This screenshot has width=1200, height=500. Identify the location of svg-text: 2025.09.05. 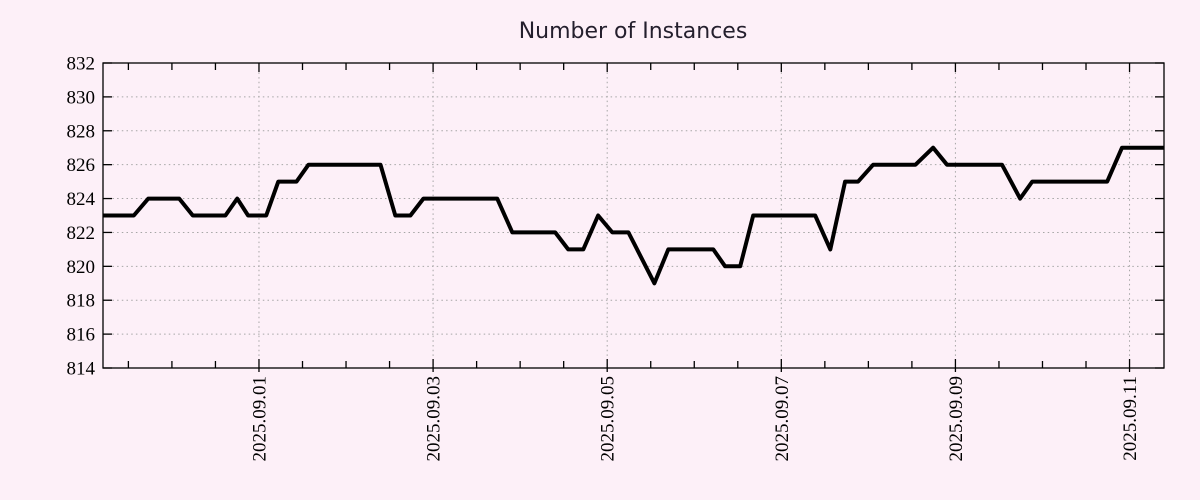
(608, 419).